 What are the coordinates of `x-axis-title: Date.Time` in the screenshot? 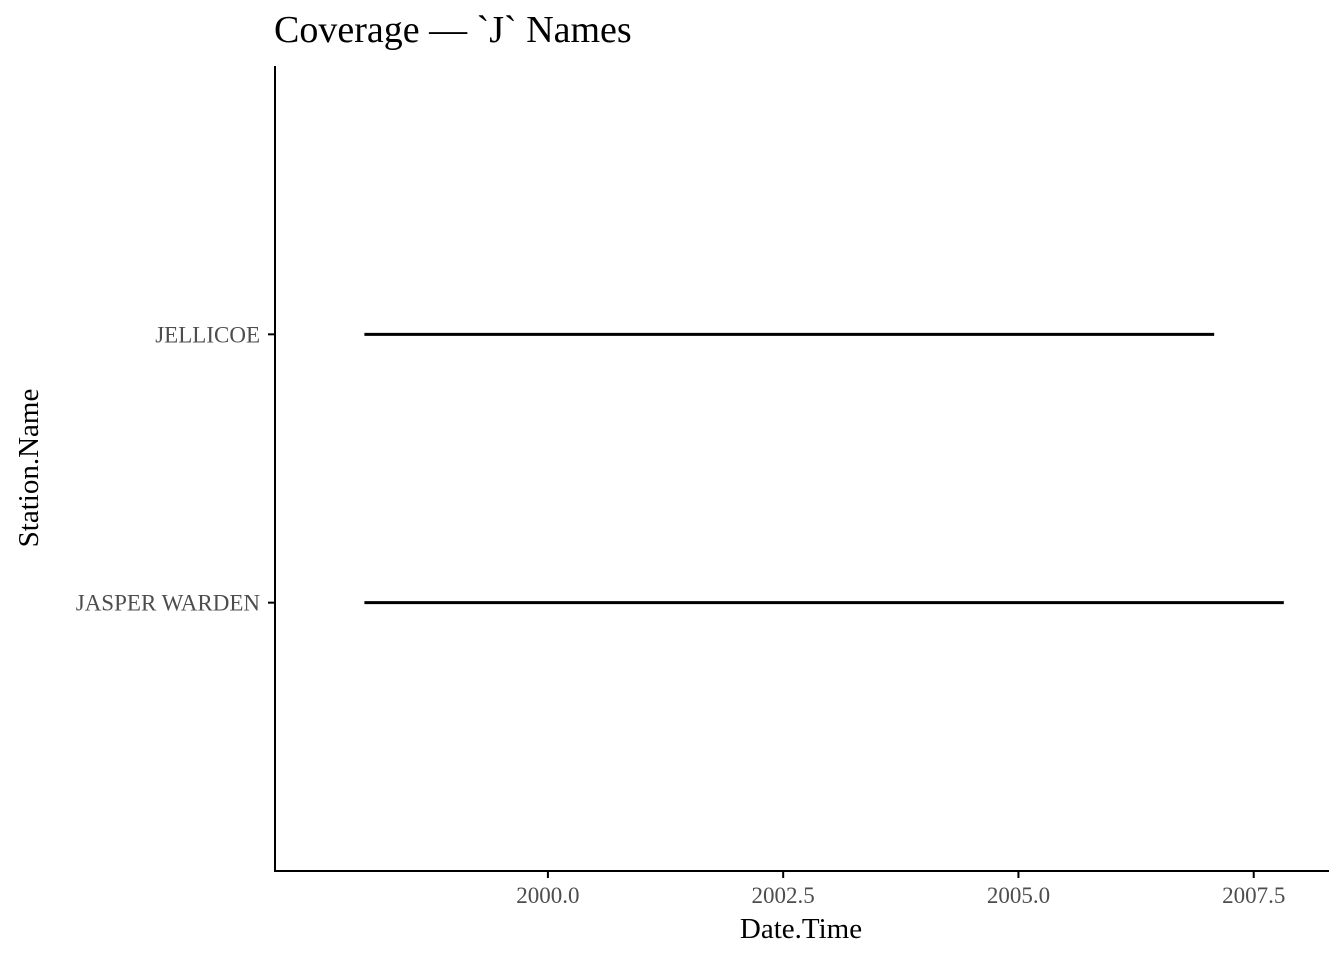 It's located at (801, 929).